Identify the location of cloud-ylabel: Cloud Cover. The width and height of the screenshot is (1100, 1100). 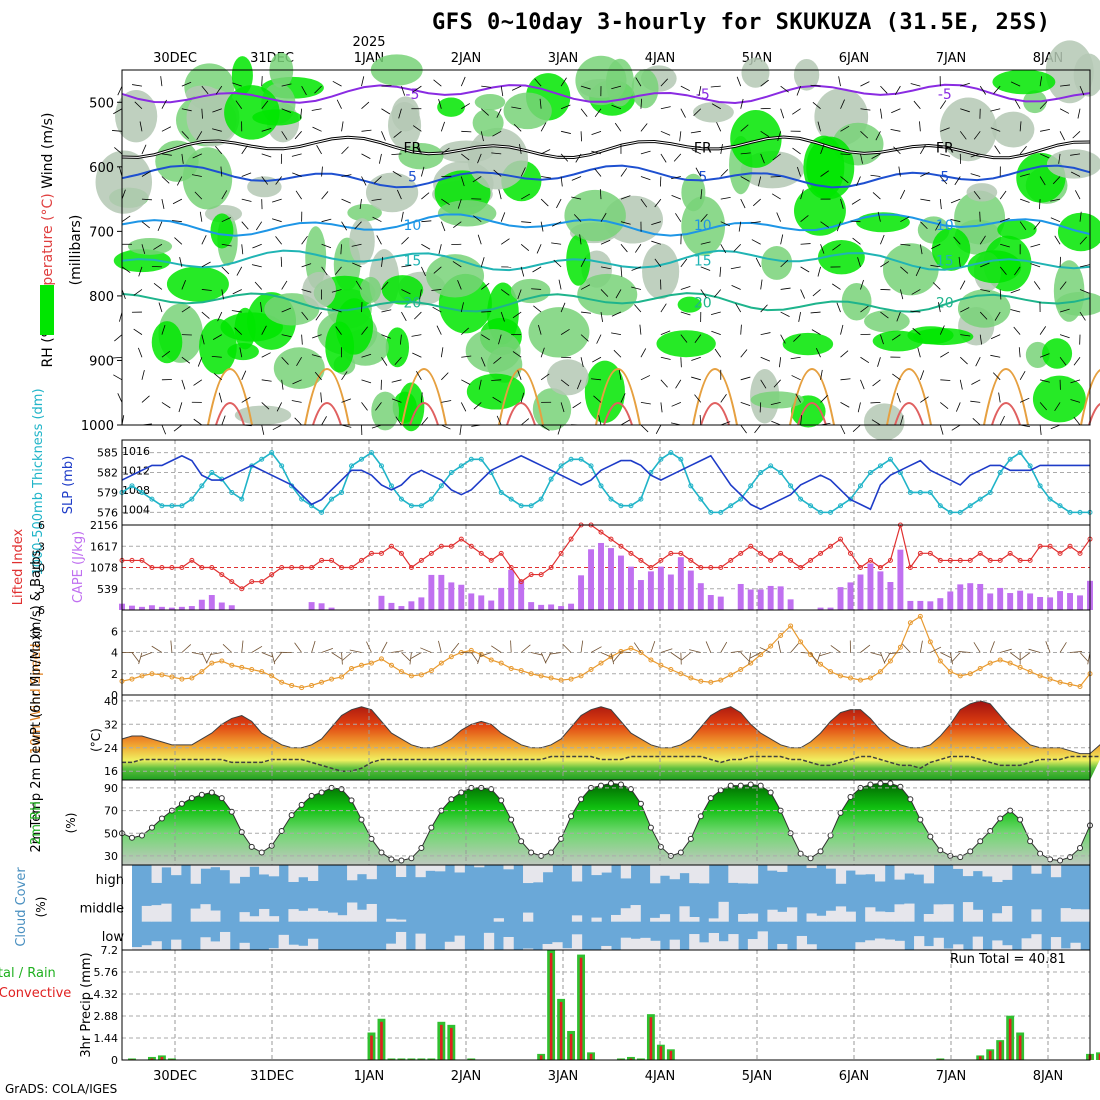
(21, 907).